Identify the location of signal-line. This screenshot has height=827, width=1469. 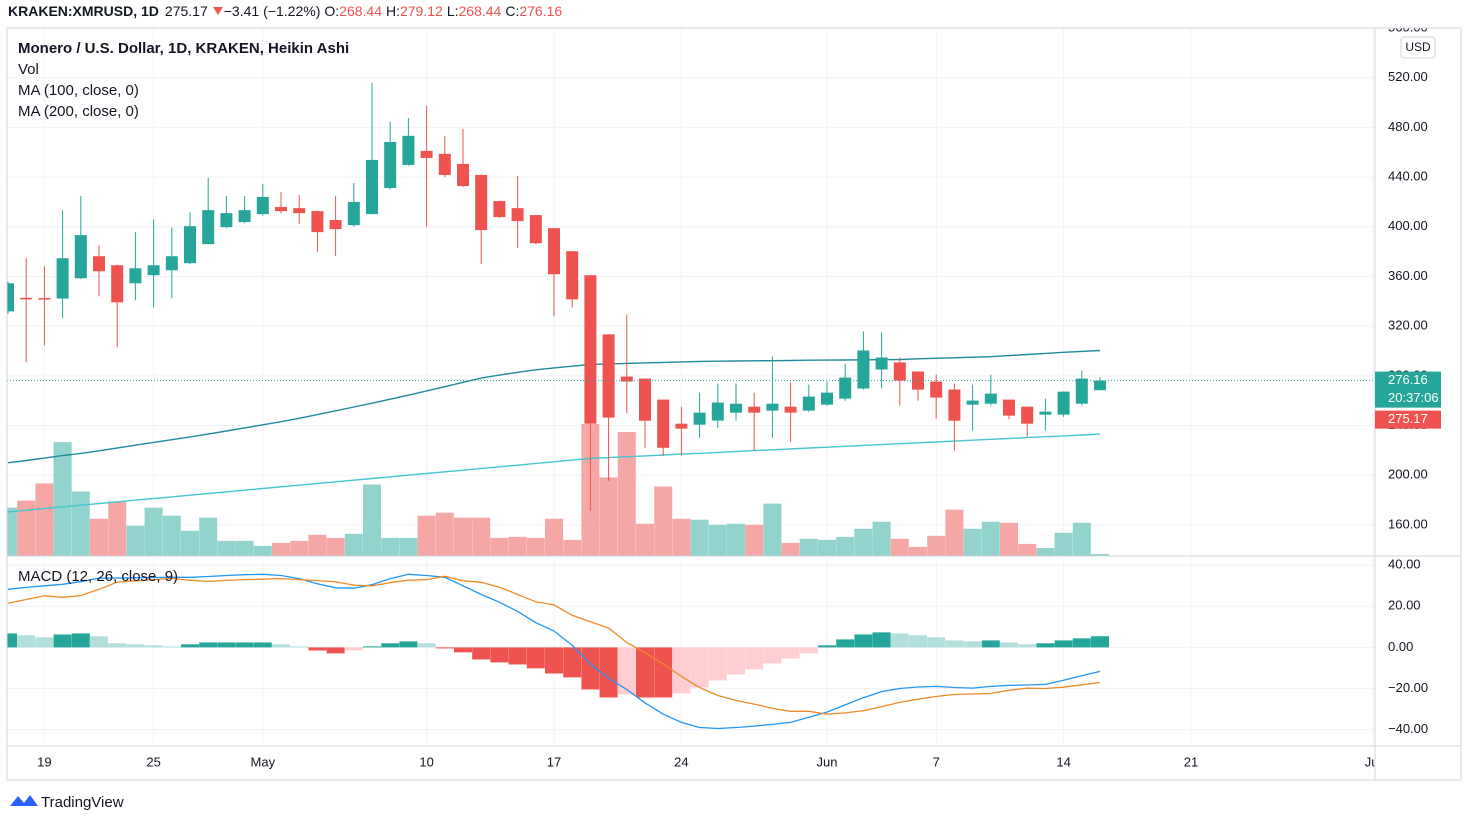
(554, 645).